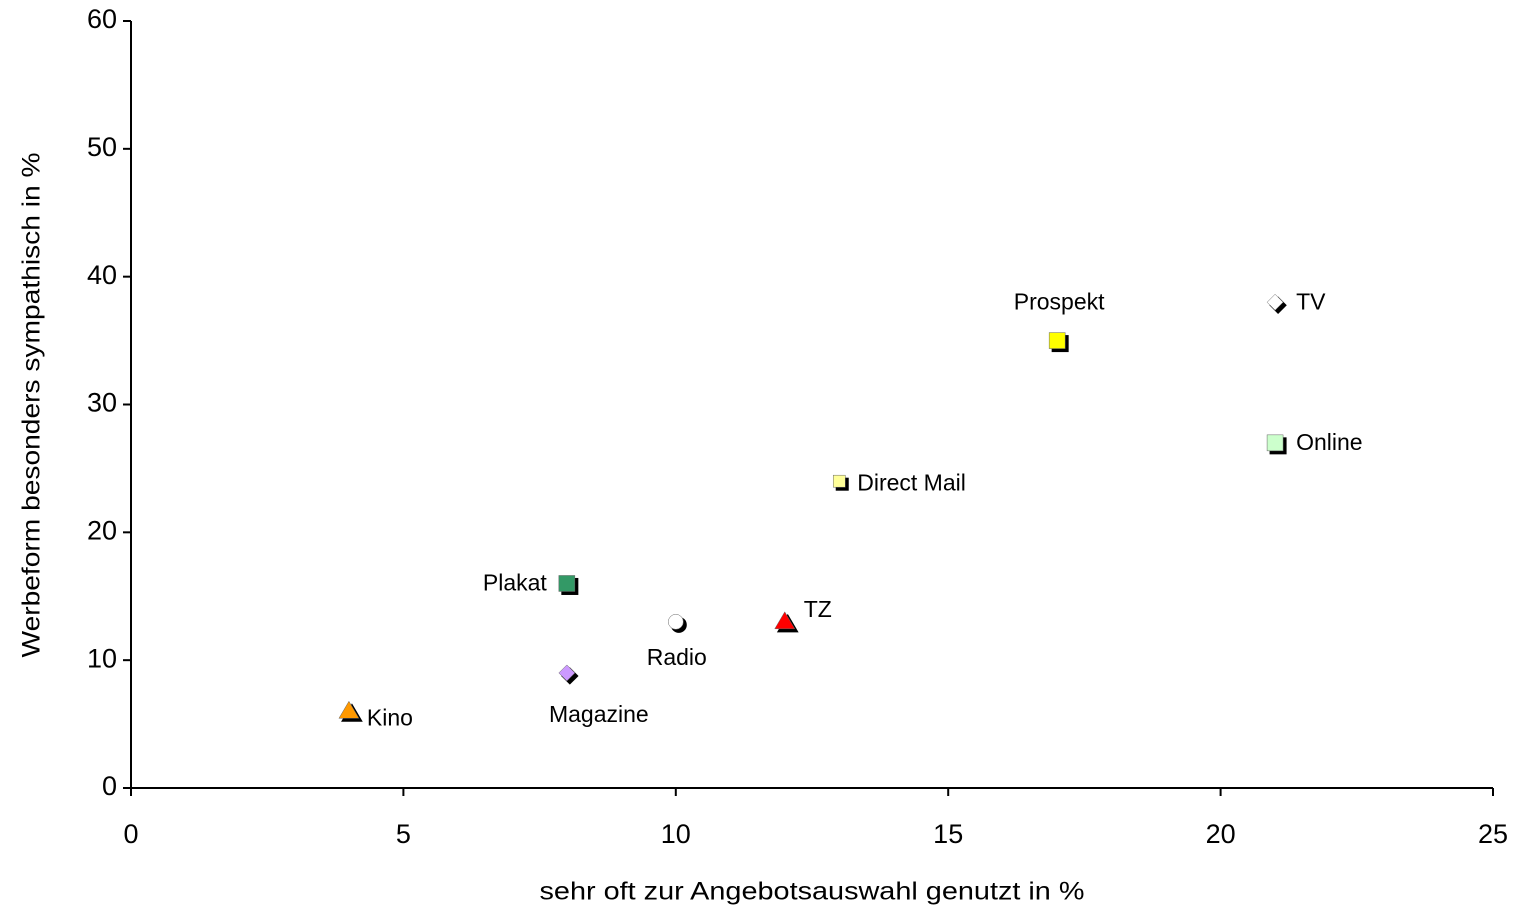  What do you see at coordinates (911, 482) in the screenshot?
I see `point-label: Direct Mail` at bounding box center [911, 482].